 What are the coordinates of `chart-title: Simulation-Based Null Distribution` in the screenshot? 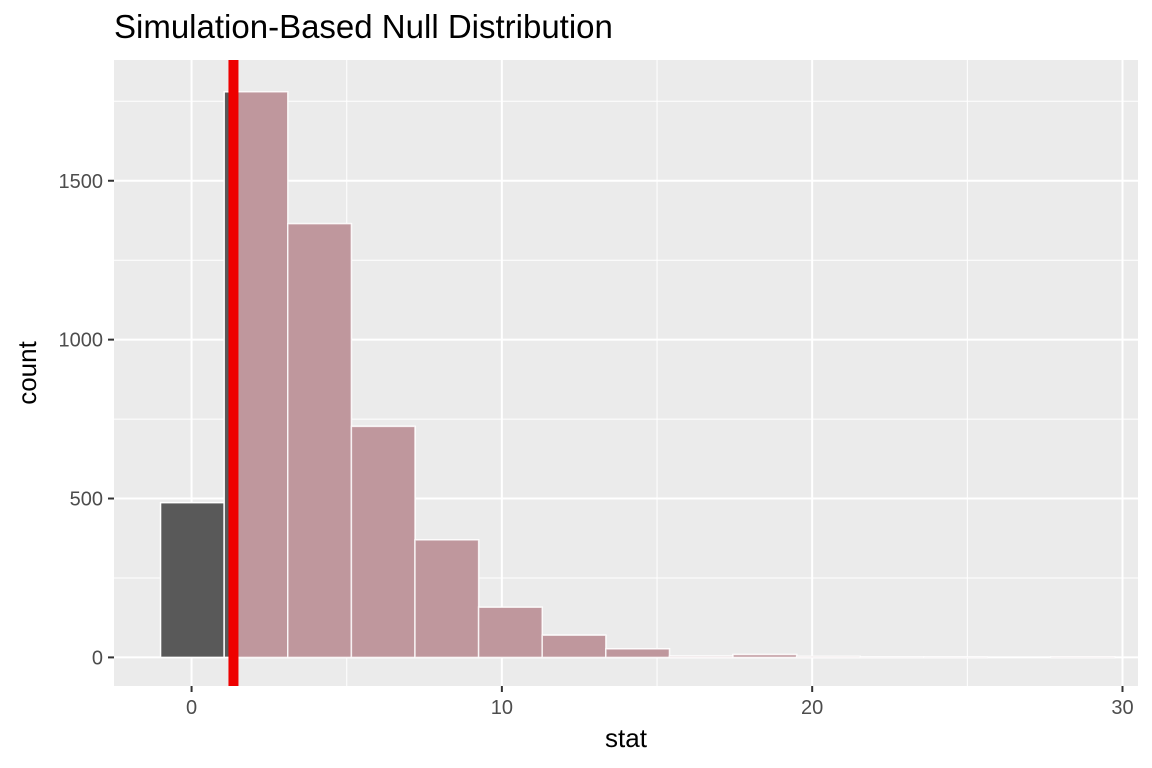 It's located at (363, 26).